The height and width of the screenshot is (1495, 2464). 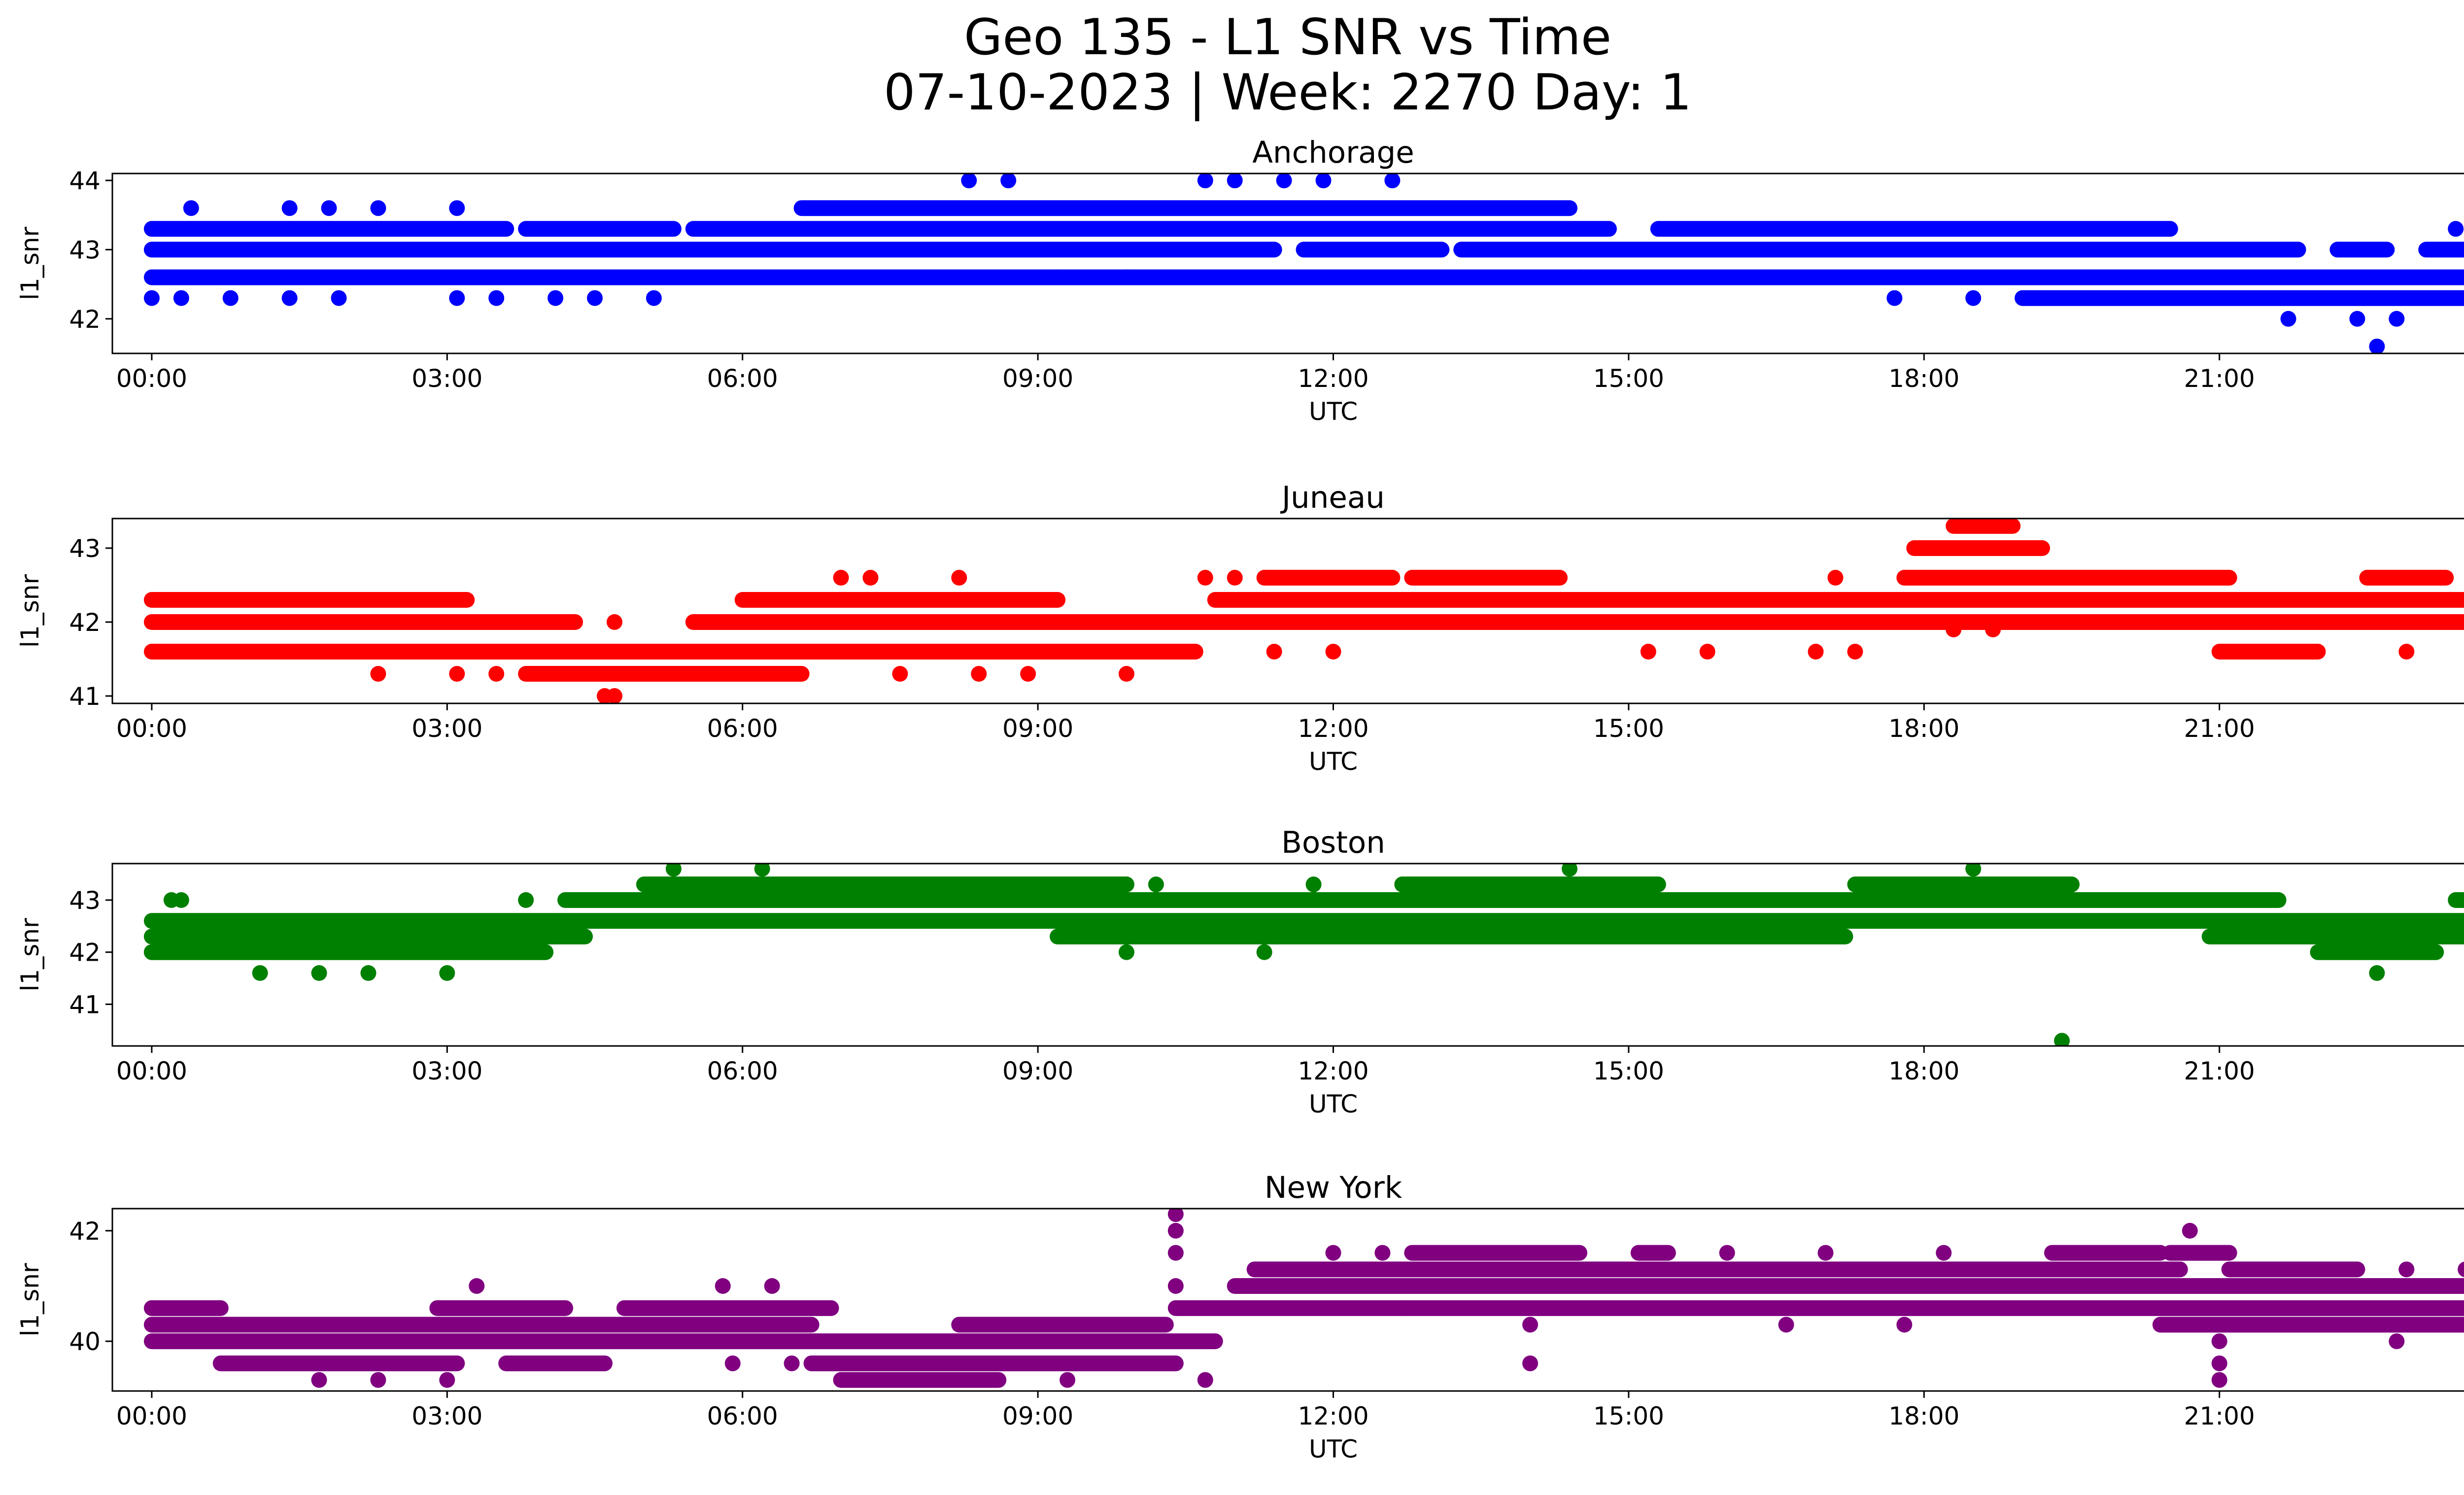 I want to click on x-tick-label: 18:00, so click(x=1923, y=1416).